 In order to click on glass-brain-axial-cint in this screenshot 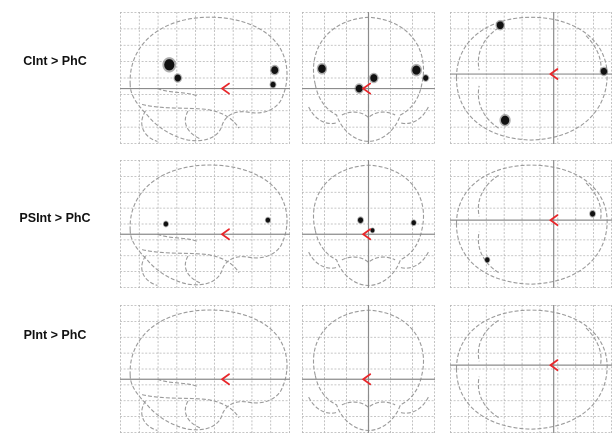, I will do `click(531, 78)`.